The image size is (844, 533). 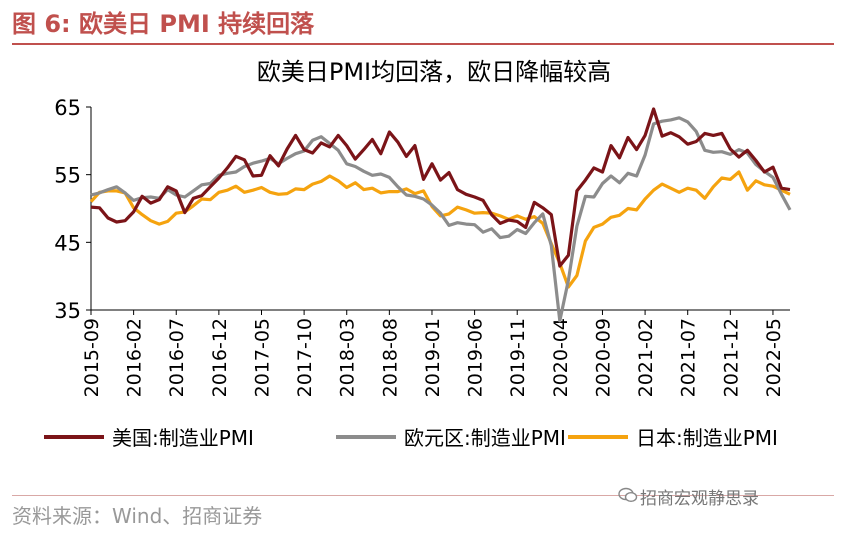 I want to click on x-tick-label: 2018-08, so click(x=390, y=357).